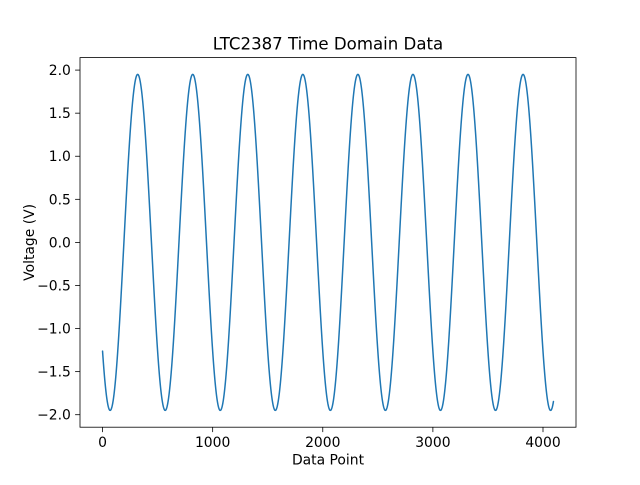 Image resolution: width=640 pixels, height=485 pixels. What do you see at coordinates (54, 416) in the screenshot?
I see `y-tick-label: −2.0` at bounding box center [54, 416].